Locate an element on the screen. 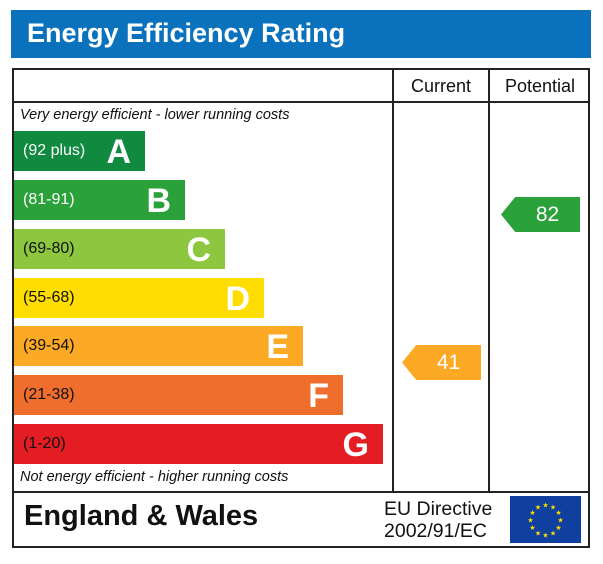 The height and width of the screenshot is (564, 603). potential-rating-arrow: 82 is located at coordinates (540, 214).